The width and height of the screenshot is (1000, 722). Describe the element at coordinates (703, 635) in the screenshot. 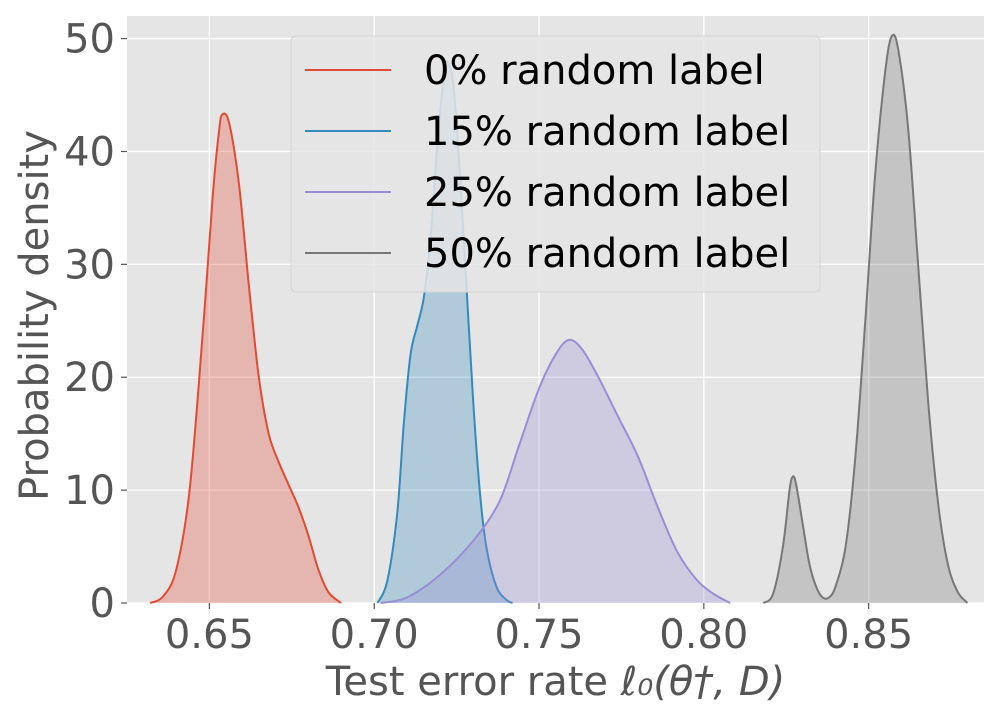

I see `x-tick-label: 0.80` at that location.